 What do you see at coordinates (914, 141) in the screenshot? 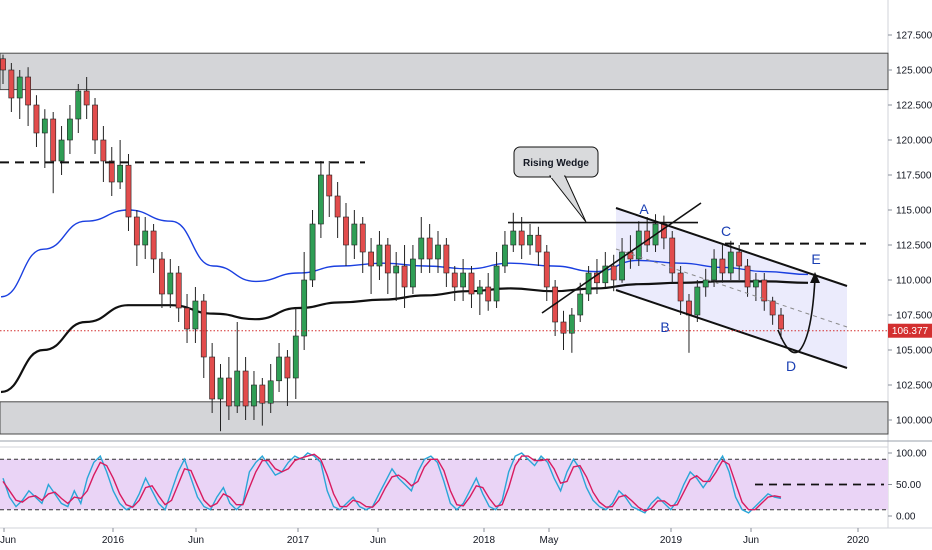
I see `y-tick-label: 120.000` at bounding box center [914, 141].